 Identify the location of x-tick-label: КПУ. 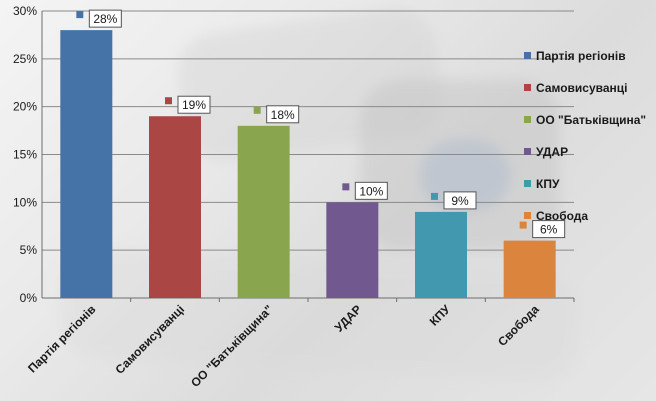
(440, 315).